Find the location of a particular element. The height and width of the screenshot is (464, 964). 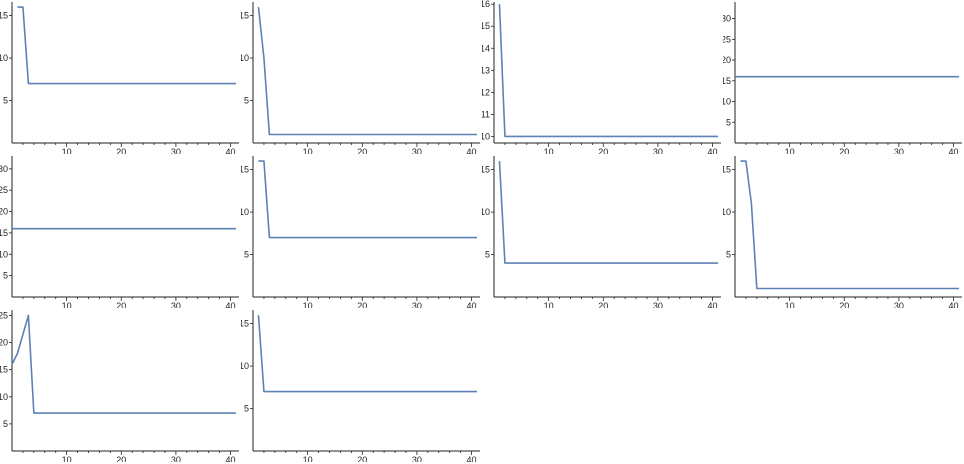

y-tick-label: 16 is located at coordinates (486, 4).